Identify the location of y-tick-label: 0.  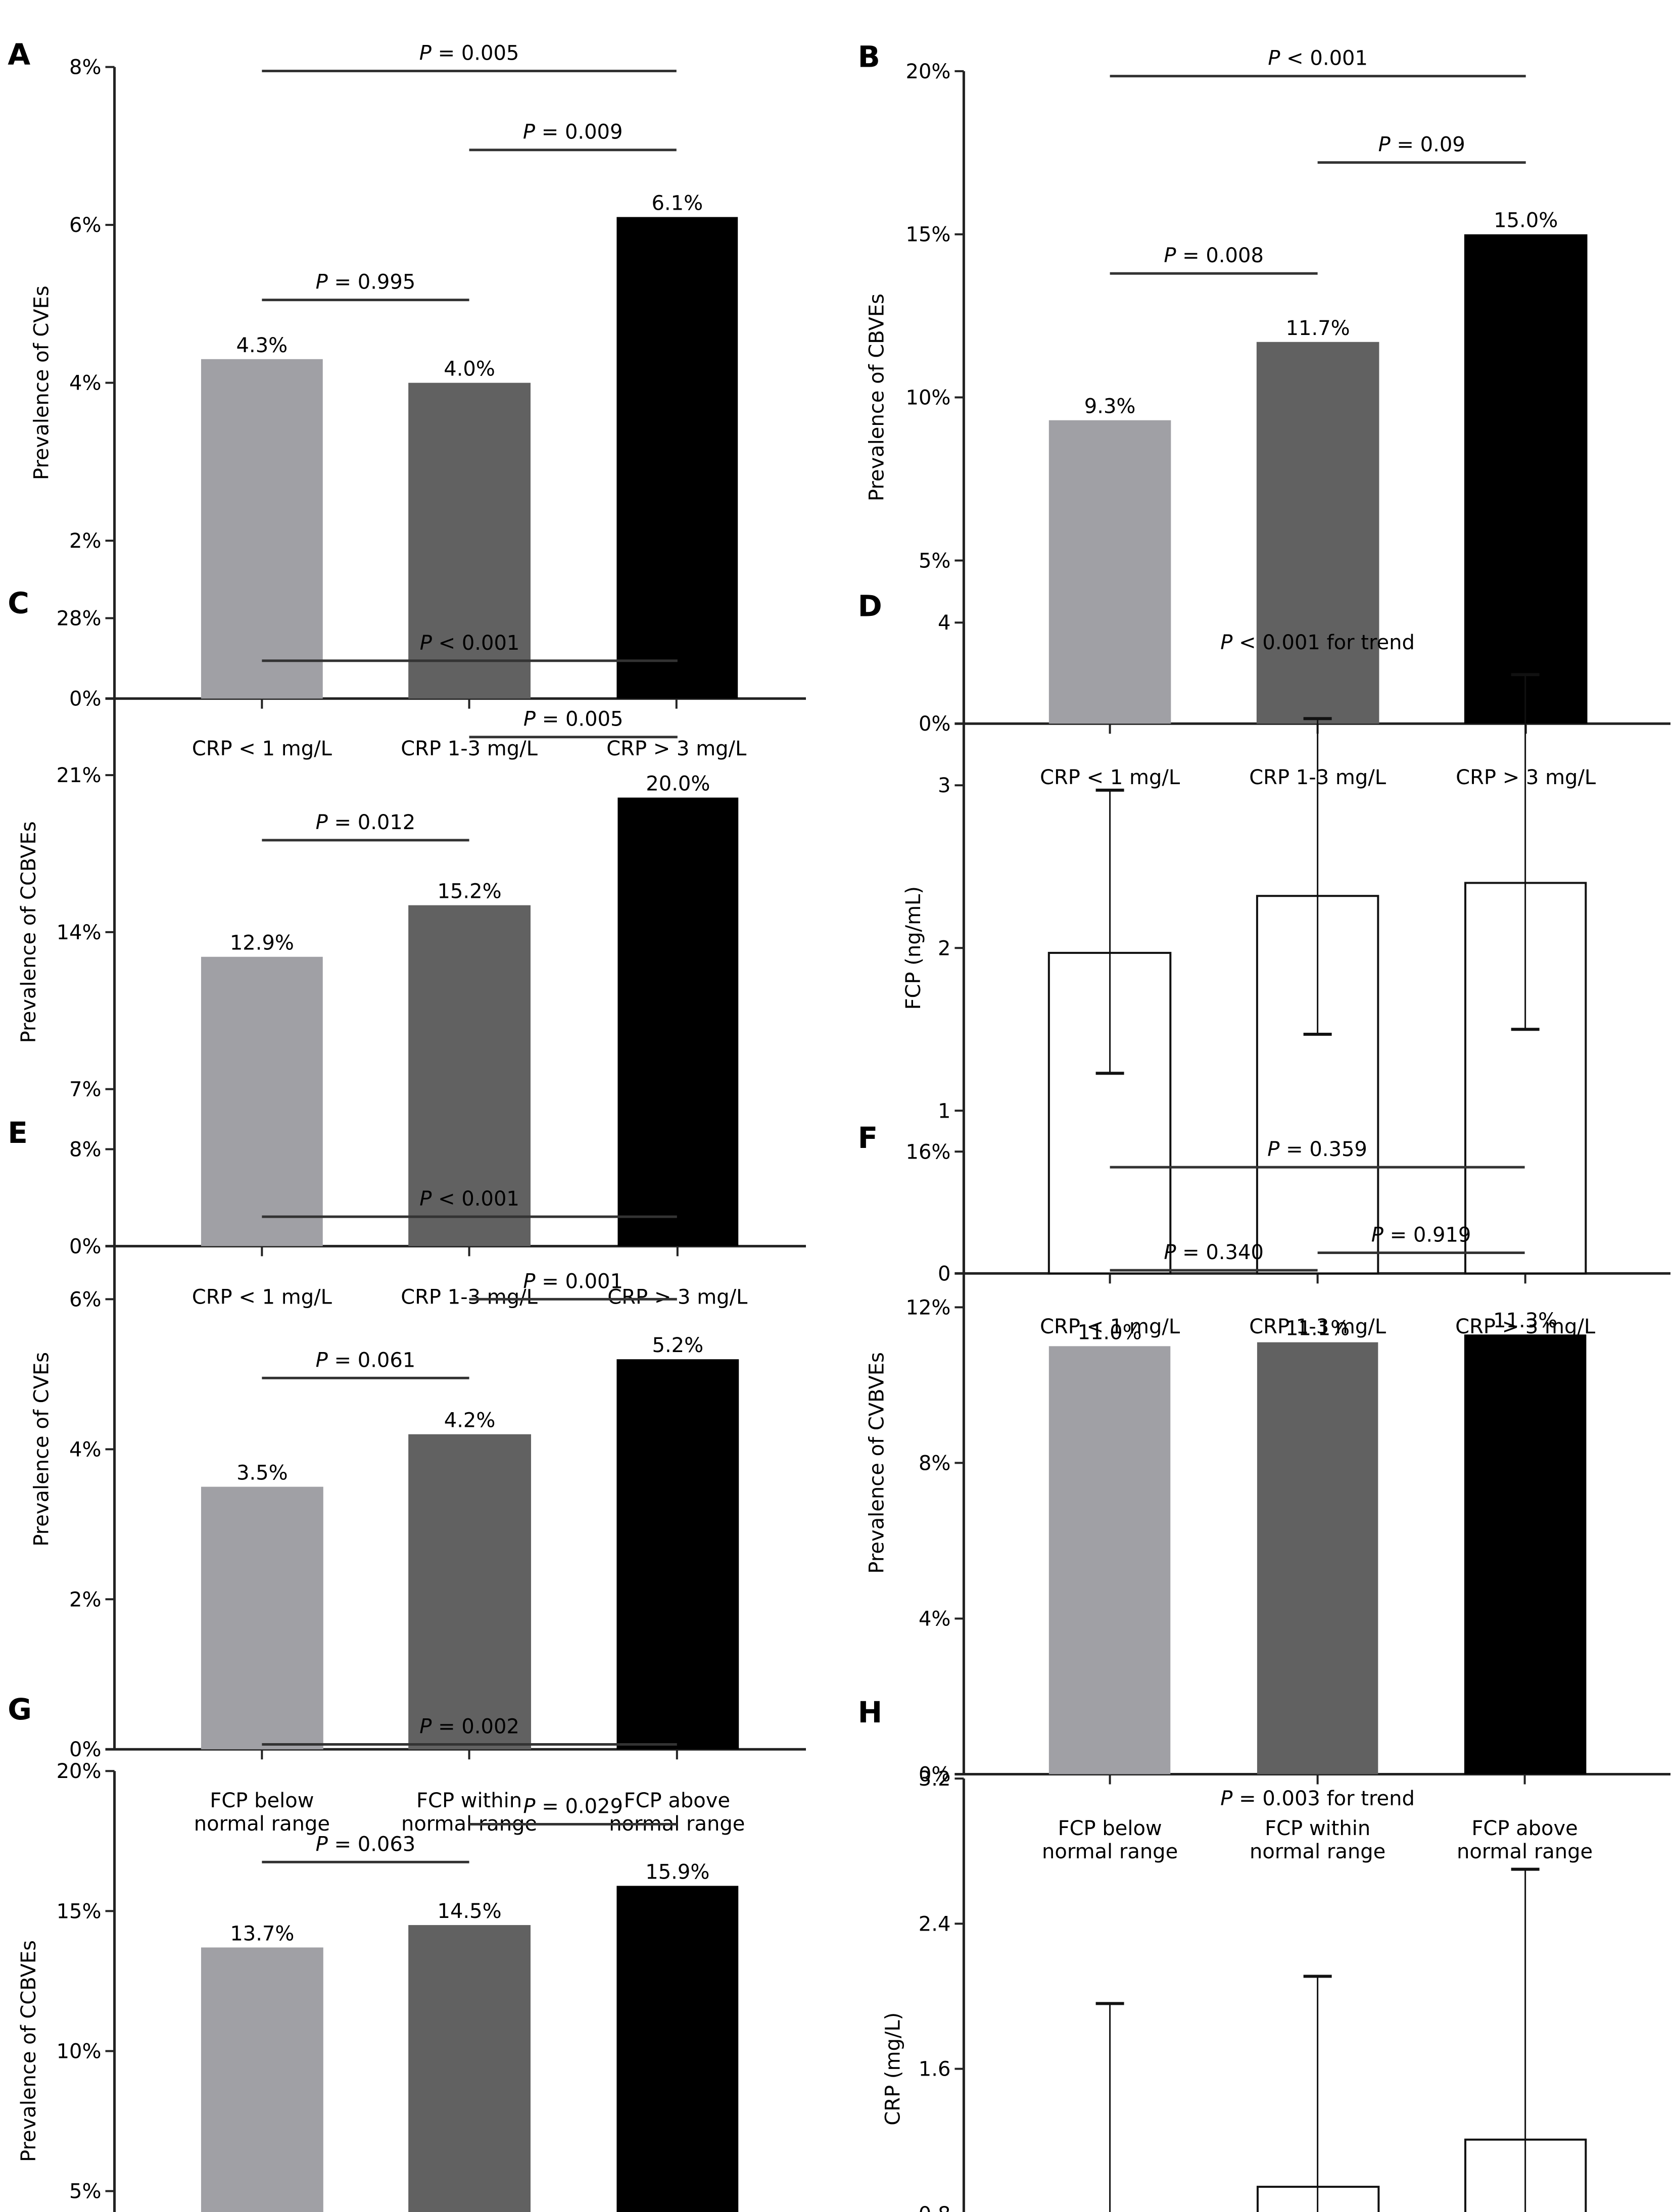
(944, 1273).